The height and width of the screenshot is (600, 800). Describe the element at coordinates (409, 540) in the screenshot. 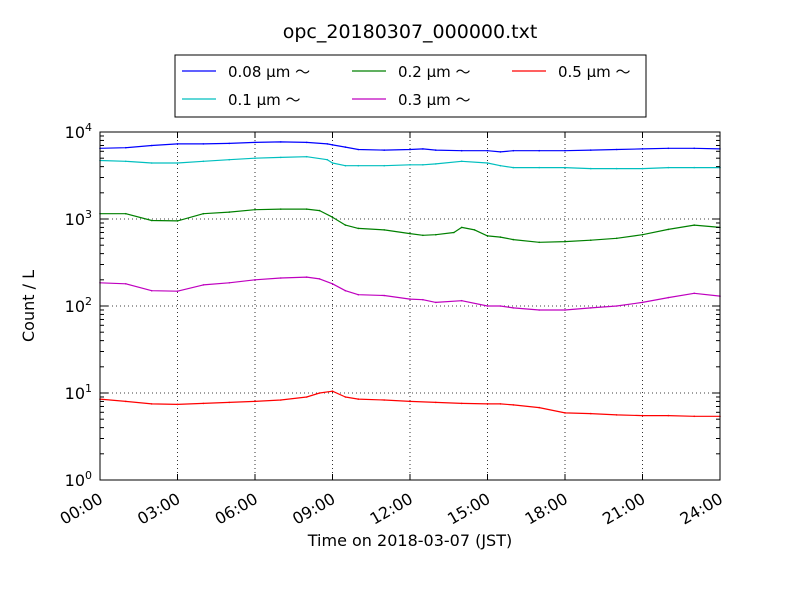

I see `x-axis-label: Time on 2018-03-07 (JST)` at that location.